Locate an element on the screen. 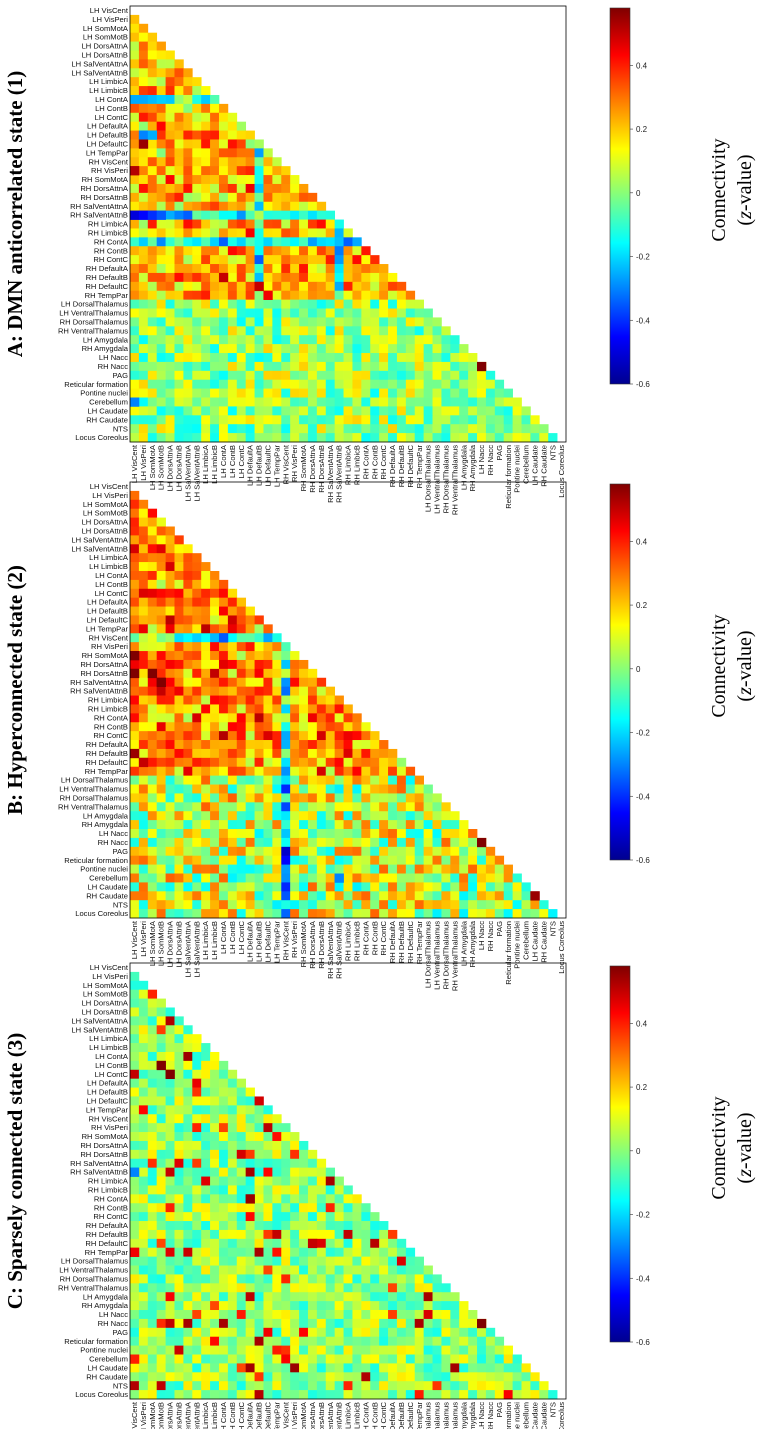 This screenshot has width=771, height=1429. x-tick-rh-nacc: RH Nacc is located at coordinates (490, 1415).